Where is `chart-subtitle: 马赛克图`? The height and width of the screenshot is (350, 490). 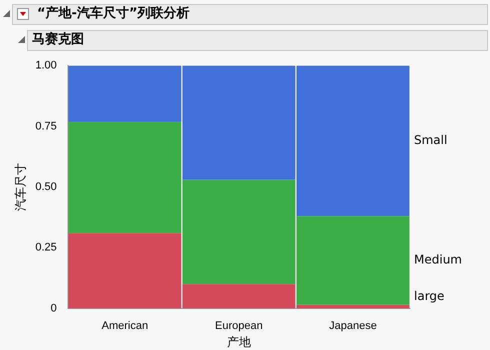
chart-subtitle: 马赛克图 is located at coordinates (58, 39).